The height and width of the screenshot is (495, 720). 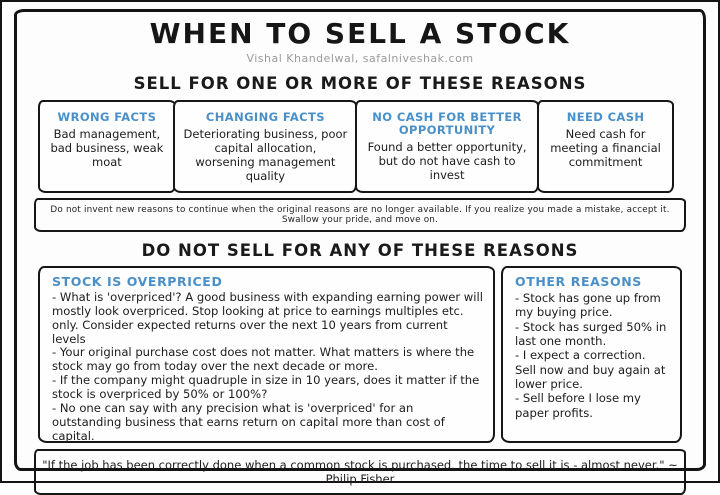 I want to click on reason-body: Bad management, bad business, weak moat, so click(x=107, y=148).